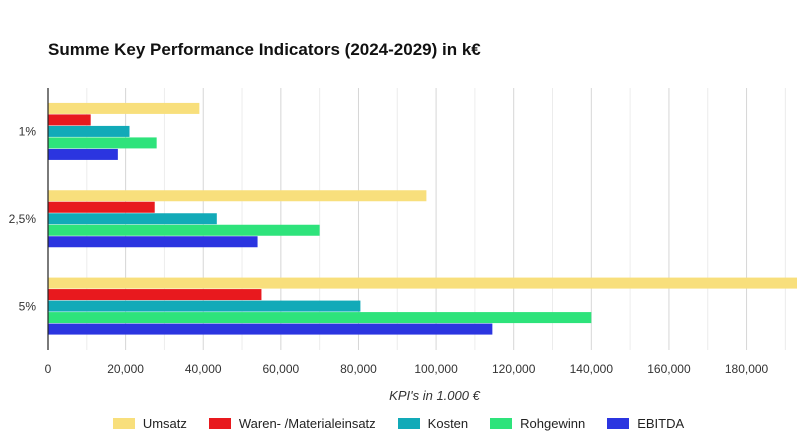  Describe the element at coordinates (164, 423) in the screenshot. I see `legend-label: Umsatz` at that location.